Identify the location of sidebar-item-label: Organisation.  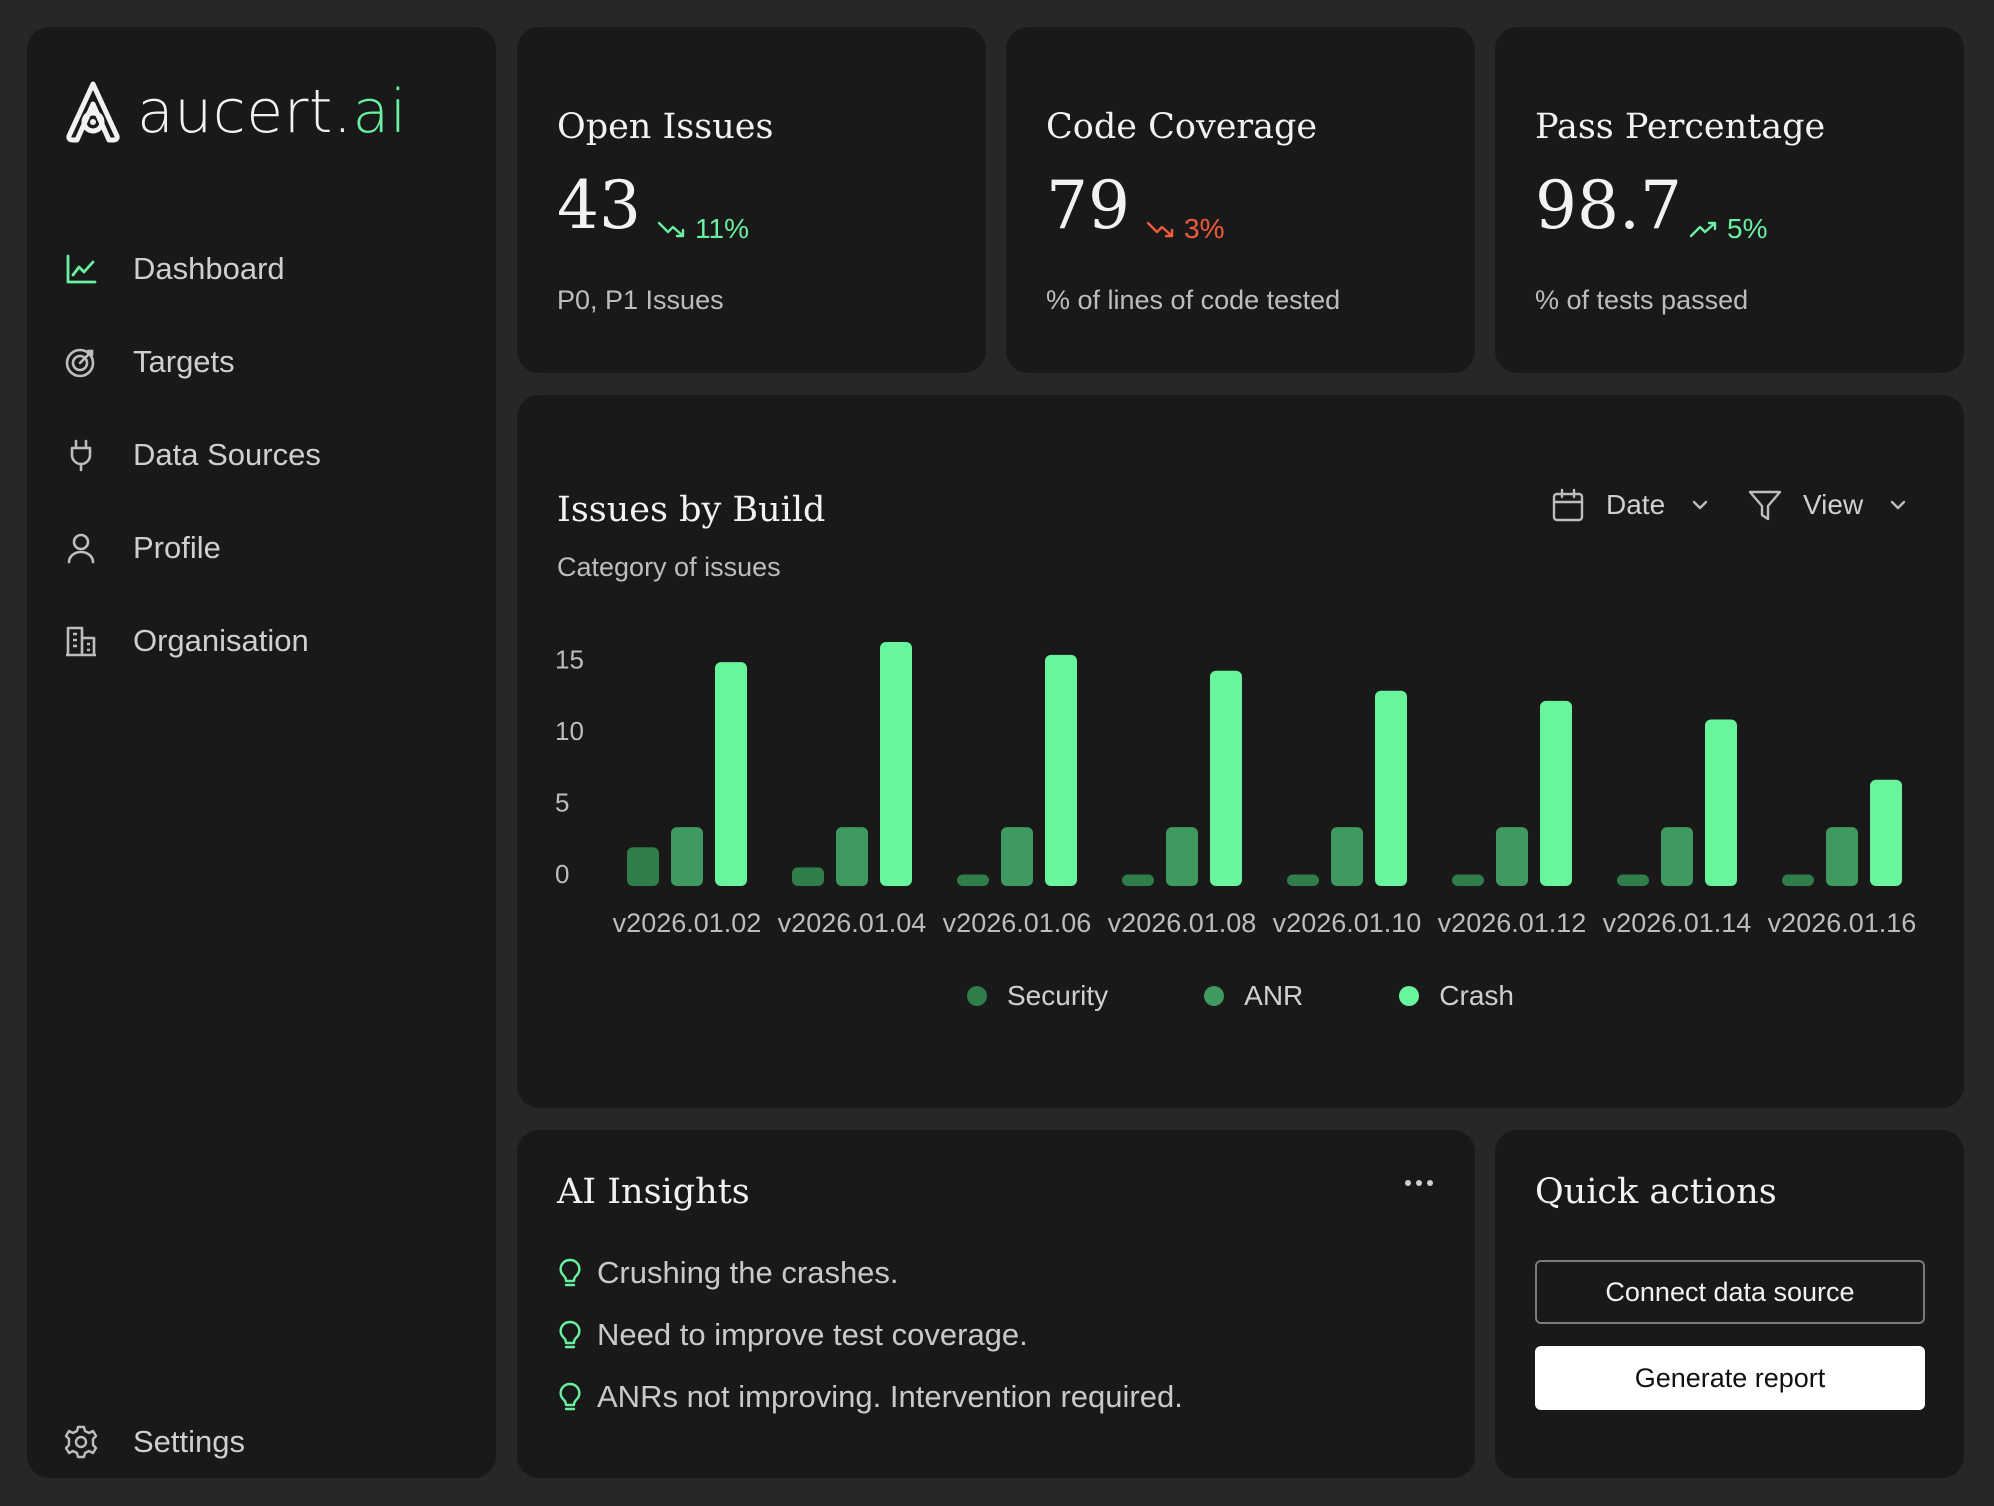
(221, 640).